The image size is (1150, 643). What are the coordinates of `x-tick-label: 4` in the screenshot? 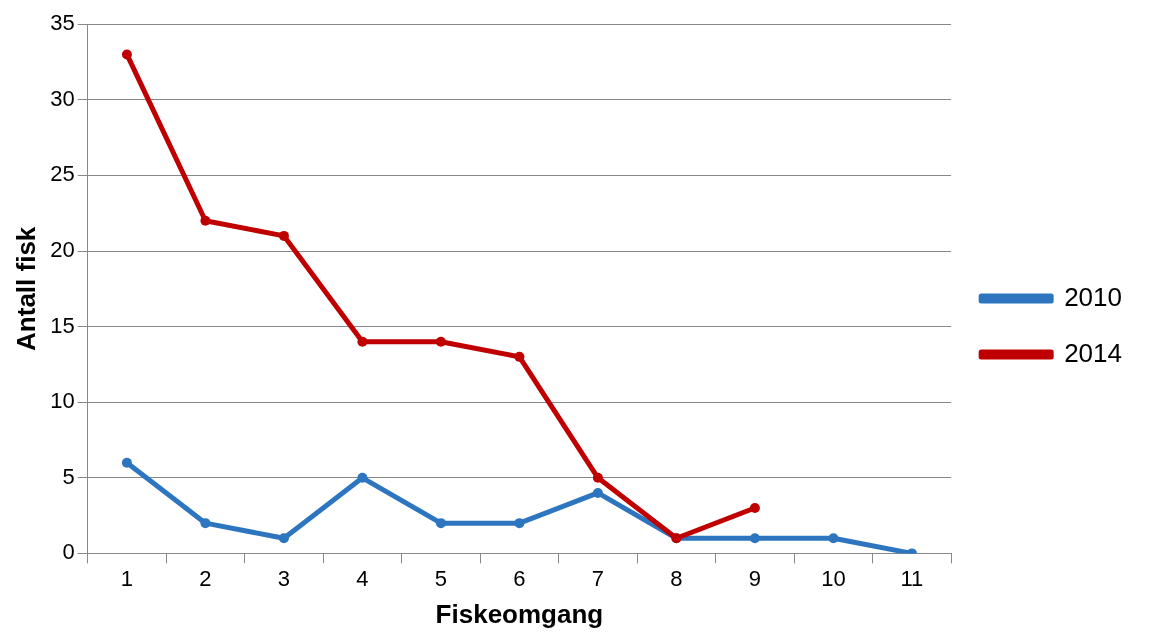 It's located at (362, 578).